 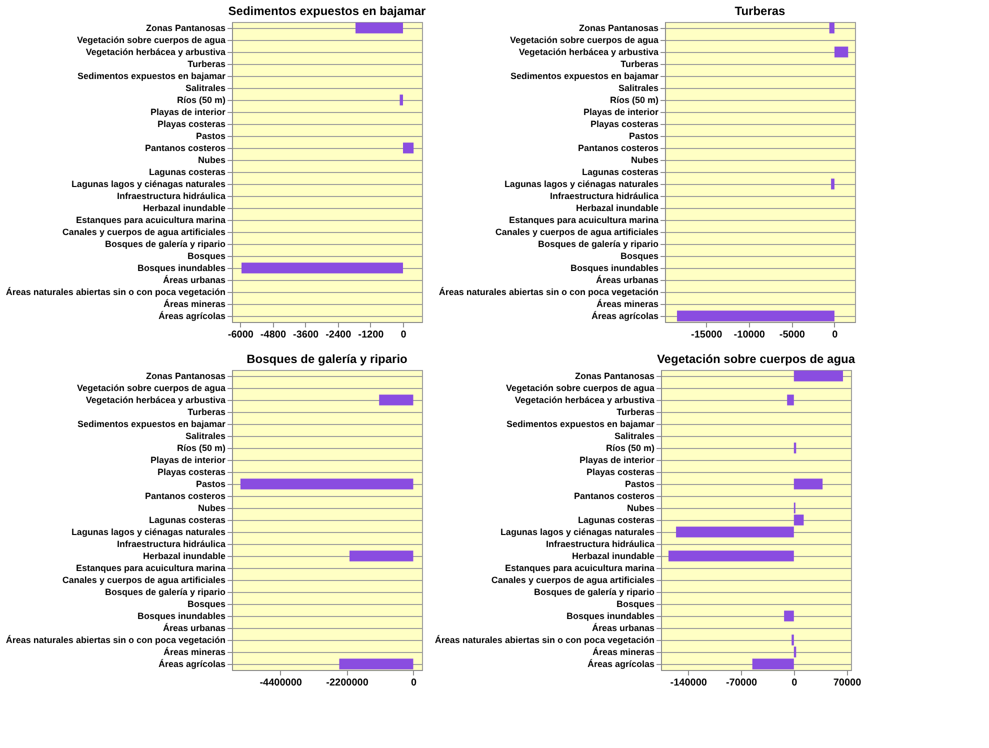 What do you see at coordinates (339, 335) in the screenshot?
I see `x-tick-label: -2400` at bounding box center [339, 335].